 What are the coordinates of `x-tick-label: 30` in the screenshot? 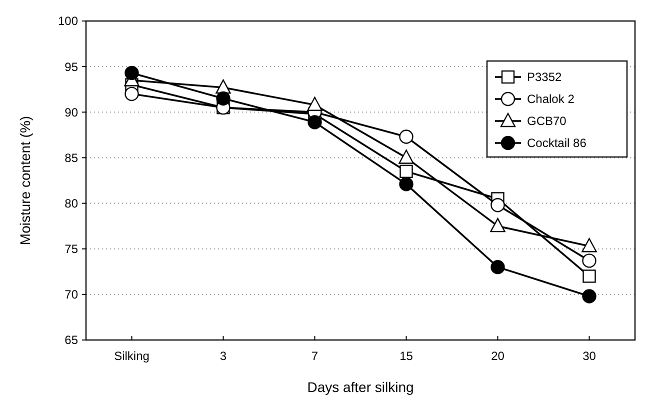 It's located at (589, 356).